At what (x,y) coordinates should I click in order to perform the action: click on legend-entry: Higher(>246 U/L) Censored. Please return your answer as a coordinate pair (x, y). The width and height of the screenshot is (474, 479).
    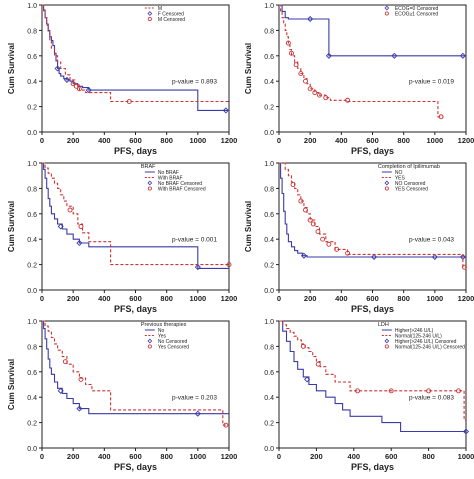
    Looking at the image, I should click on (426, 342).